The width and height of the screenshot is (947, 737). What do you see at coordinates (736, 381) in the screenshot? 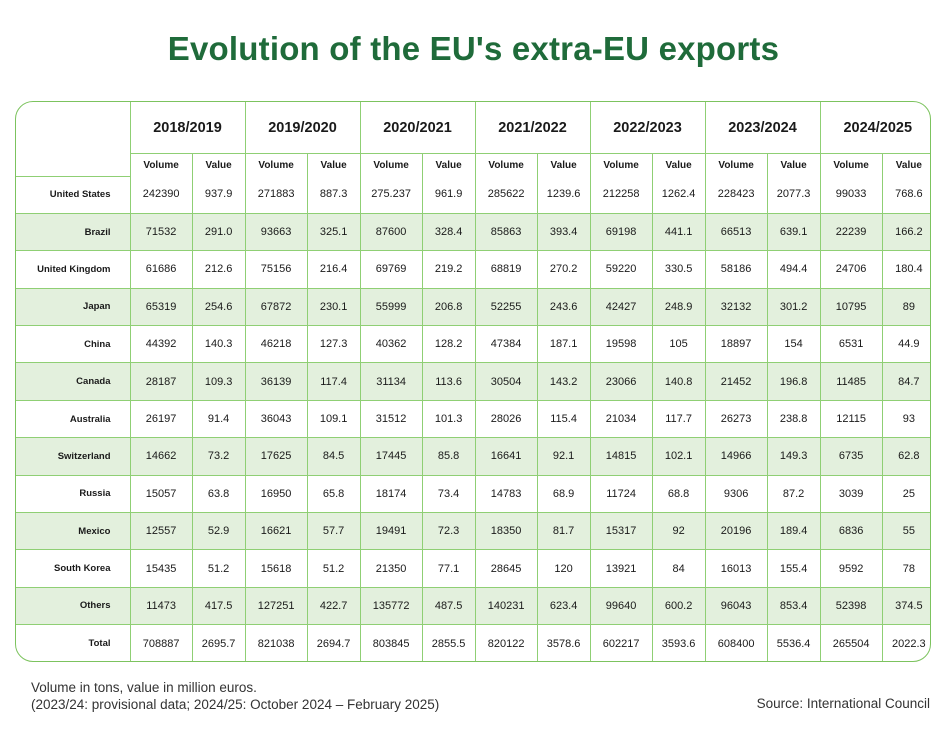
I see `volume-cell: 21452` at bounding box center [736, 381].